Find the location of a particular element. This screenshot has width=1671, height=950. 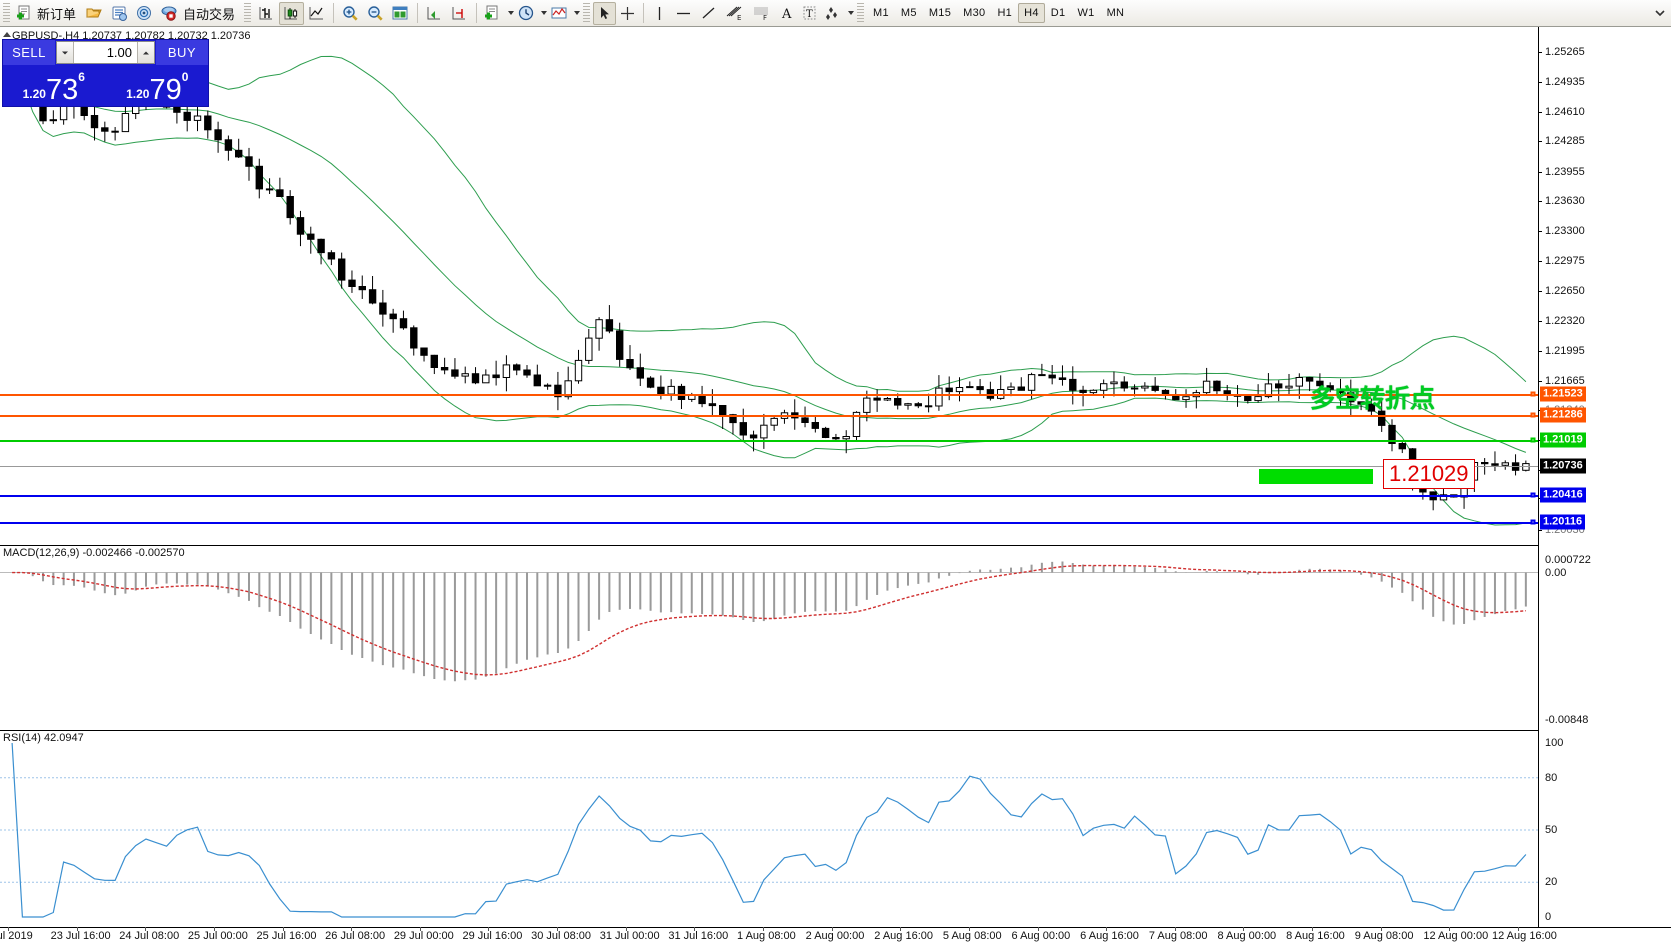

one-click-trading-panel: SELL 1.00 BUY 1.20 73 6 1.20 79 0 is located at coordinates (105, 73).